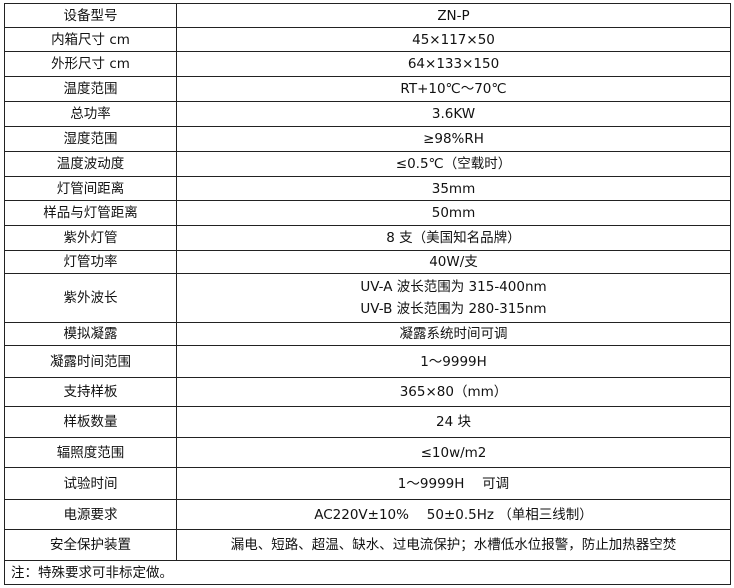 Image resolution: width=734 pixels, height=588 pixels. I want to click on spec-value: RT+10℃～70℃, so click(453, 89).